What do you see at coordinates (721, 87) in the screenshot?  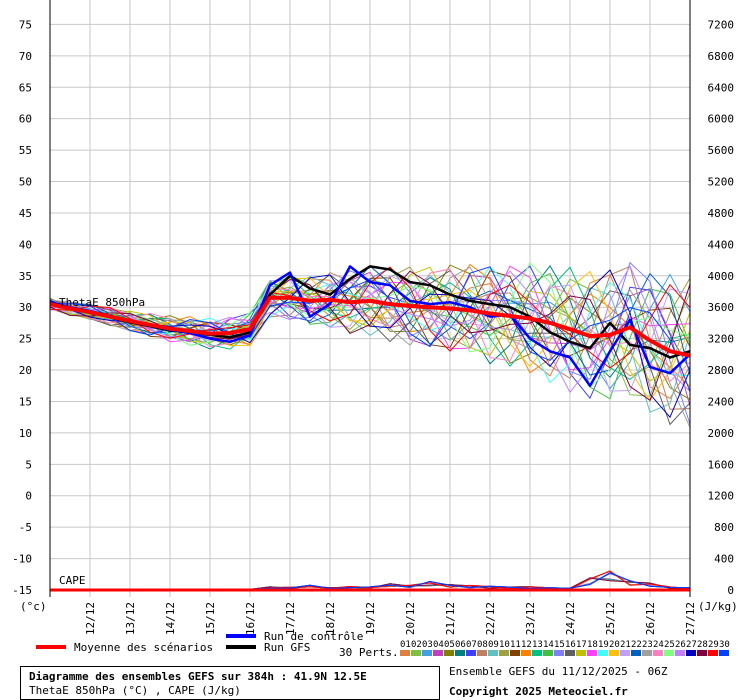 I see `right-tick-label: 6400` at bounding box center [721, 87].